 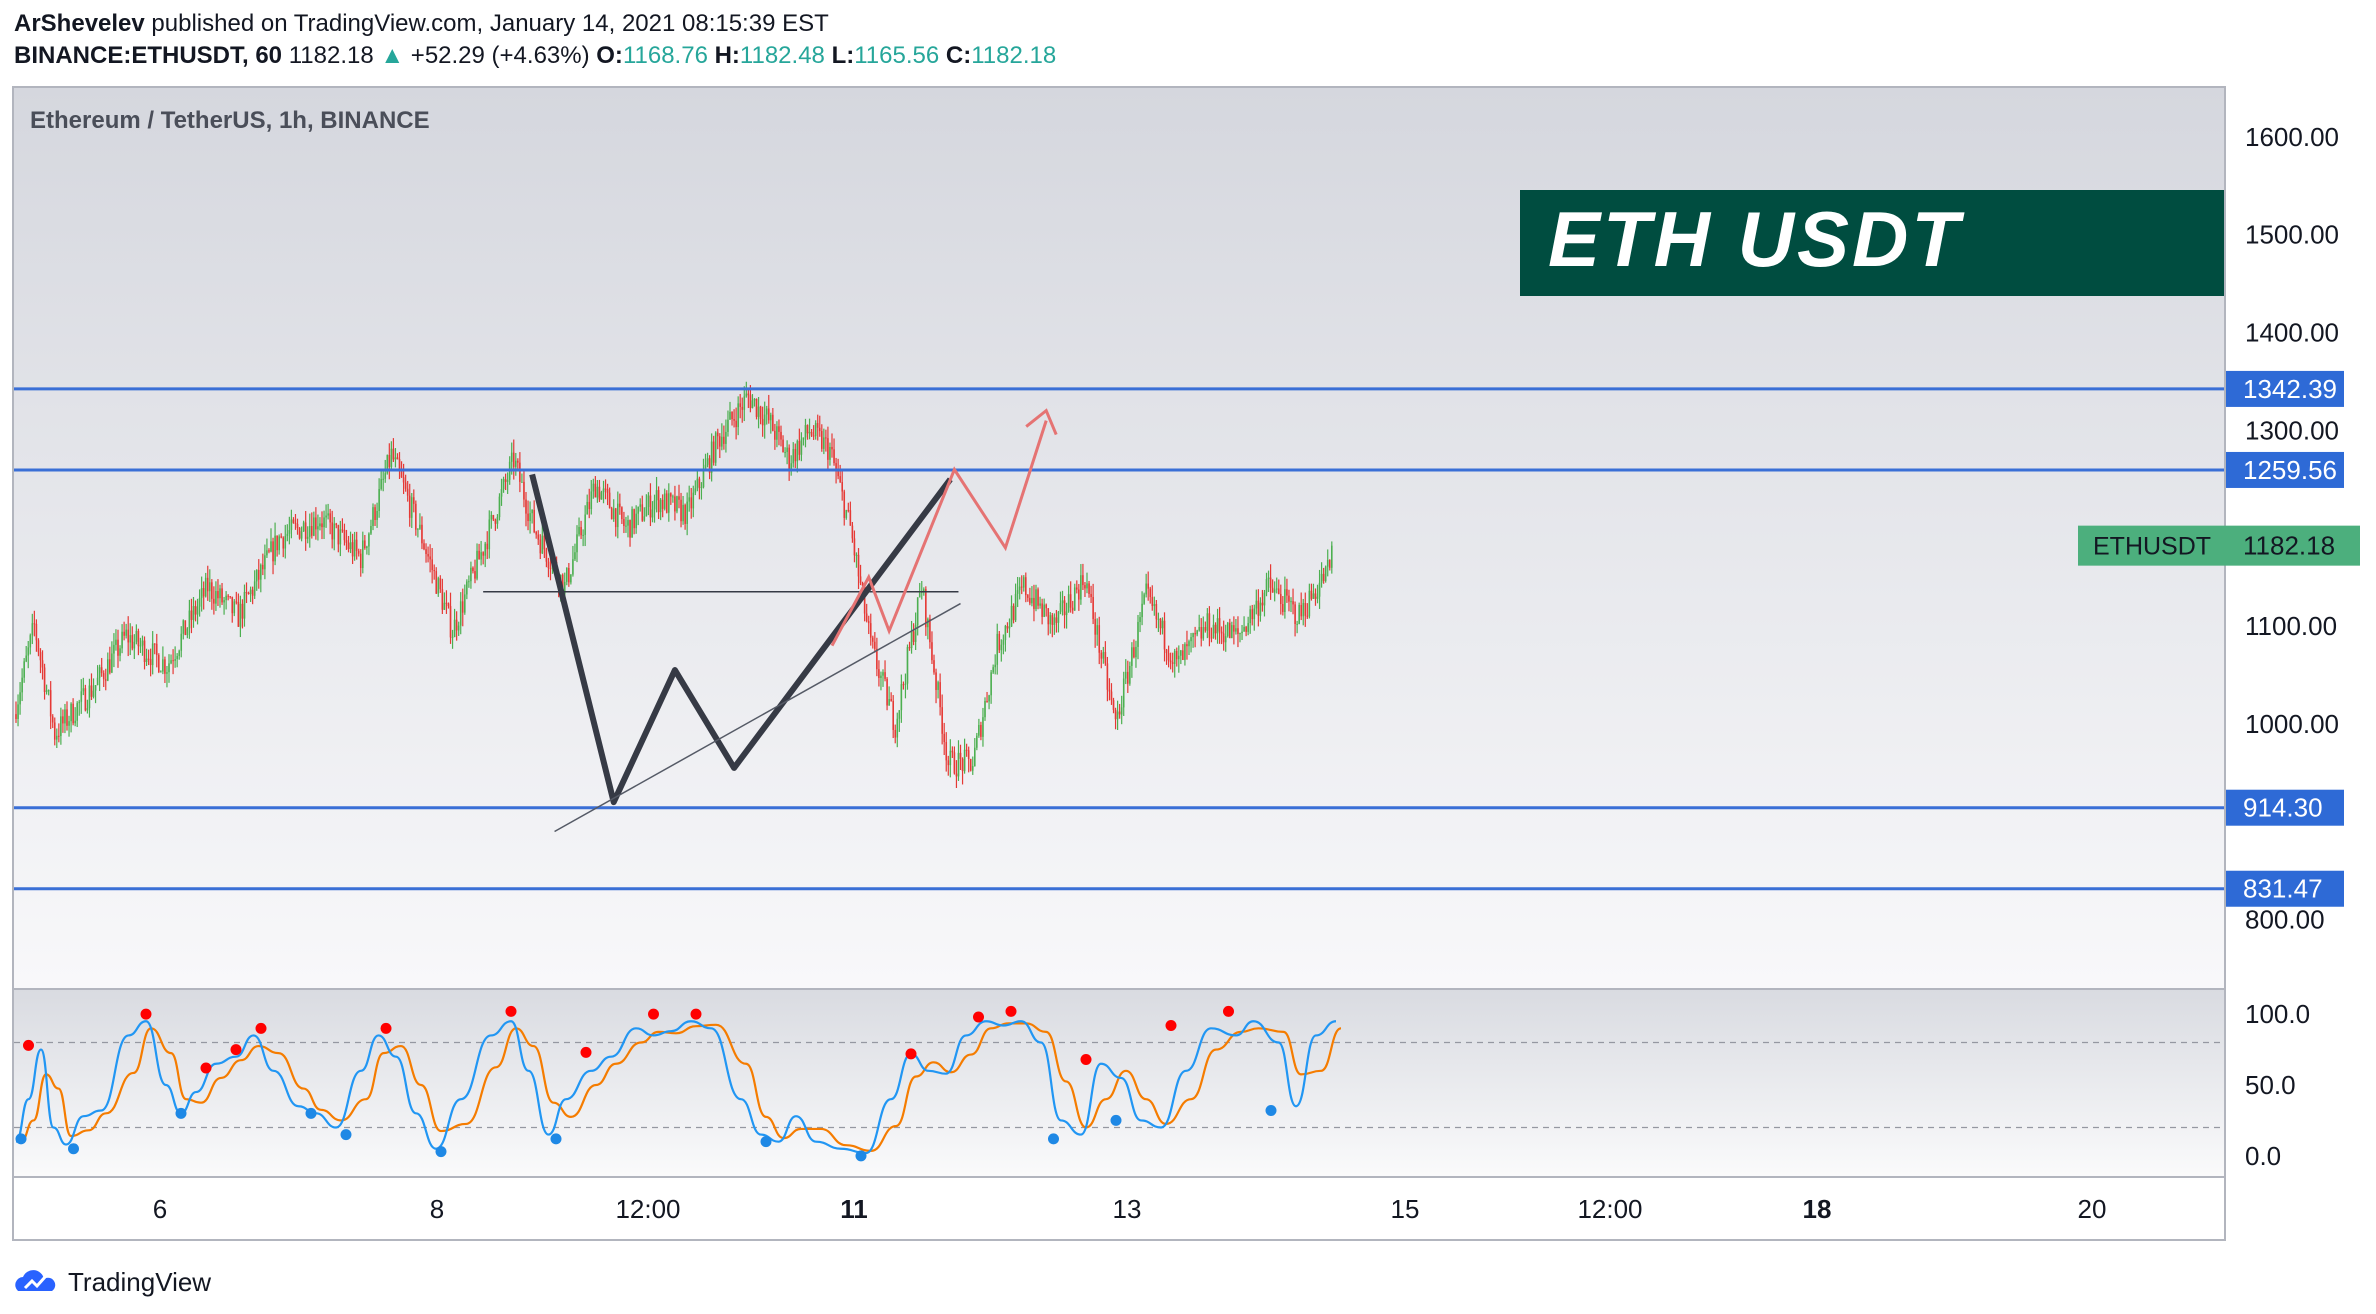 I want to click on author-name: ArShevelev, so click(x=79, y=23).